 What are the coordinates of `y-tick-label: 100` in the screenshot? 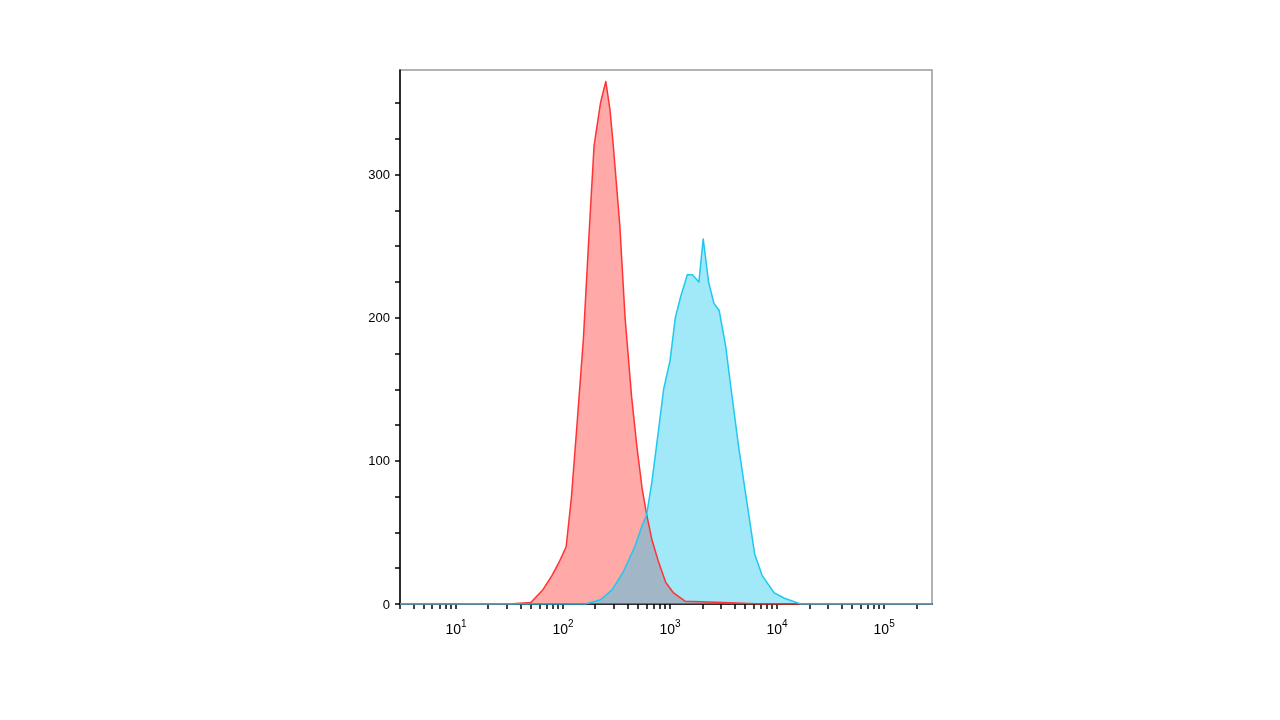 It's located at (379, 461).